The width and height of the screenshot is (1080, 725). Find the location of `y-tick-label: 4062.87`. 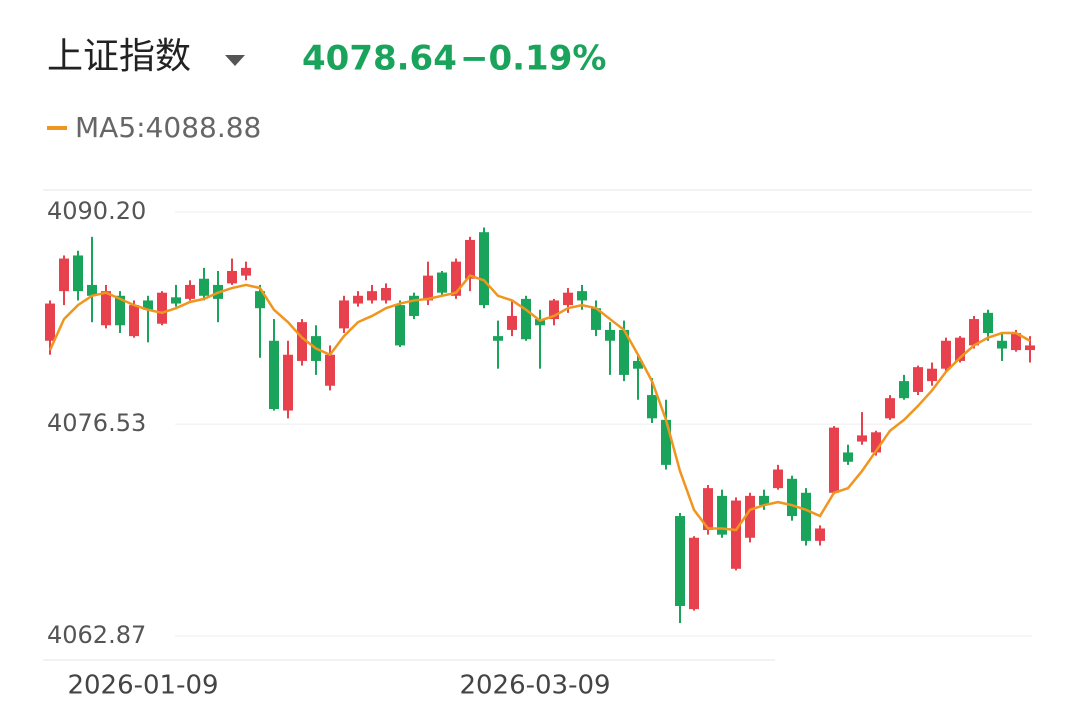

y-tick-label: 4062.87 is located at coordinates (96, 635).